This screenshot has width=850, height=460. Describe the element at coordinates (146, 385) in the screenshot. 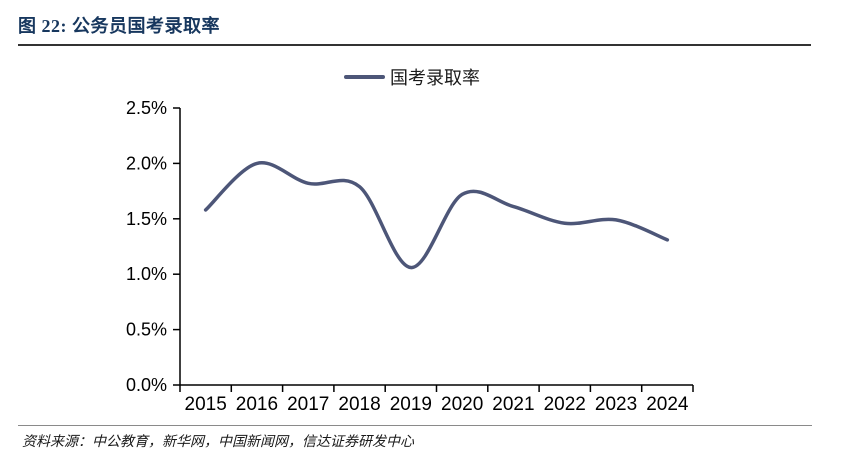

I see `y-tick-label: 0.0%` at that location.